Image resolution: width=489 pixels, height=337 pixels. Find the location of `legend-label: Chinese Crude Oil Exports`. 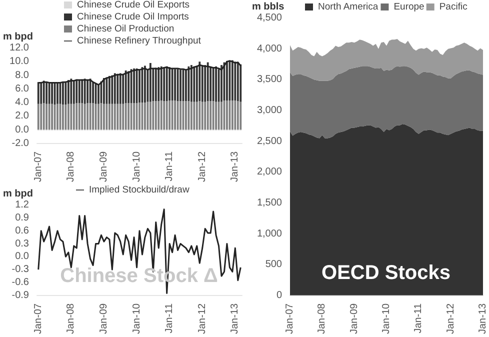

legend-label: Chinese Crude Oil Exports is located at coordinates (133, 5).